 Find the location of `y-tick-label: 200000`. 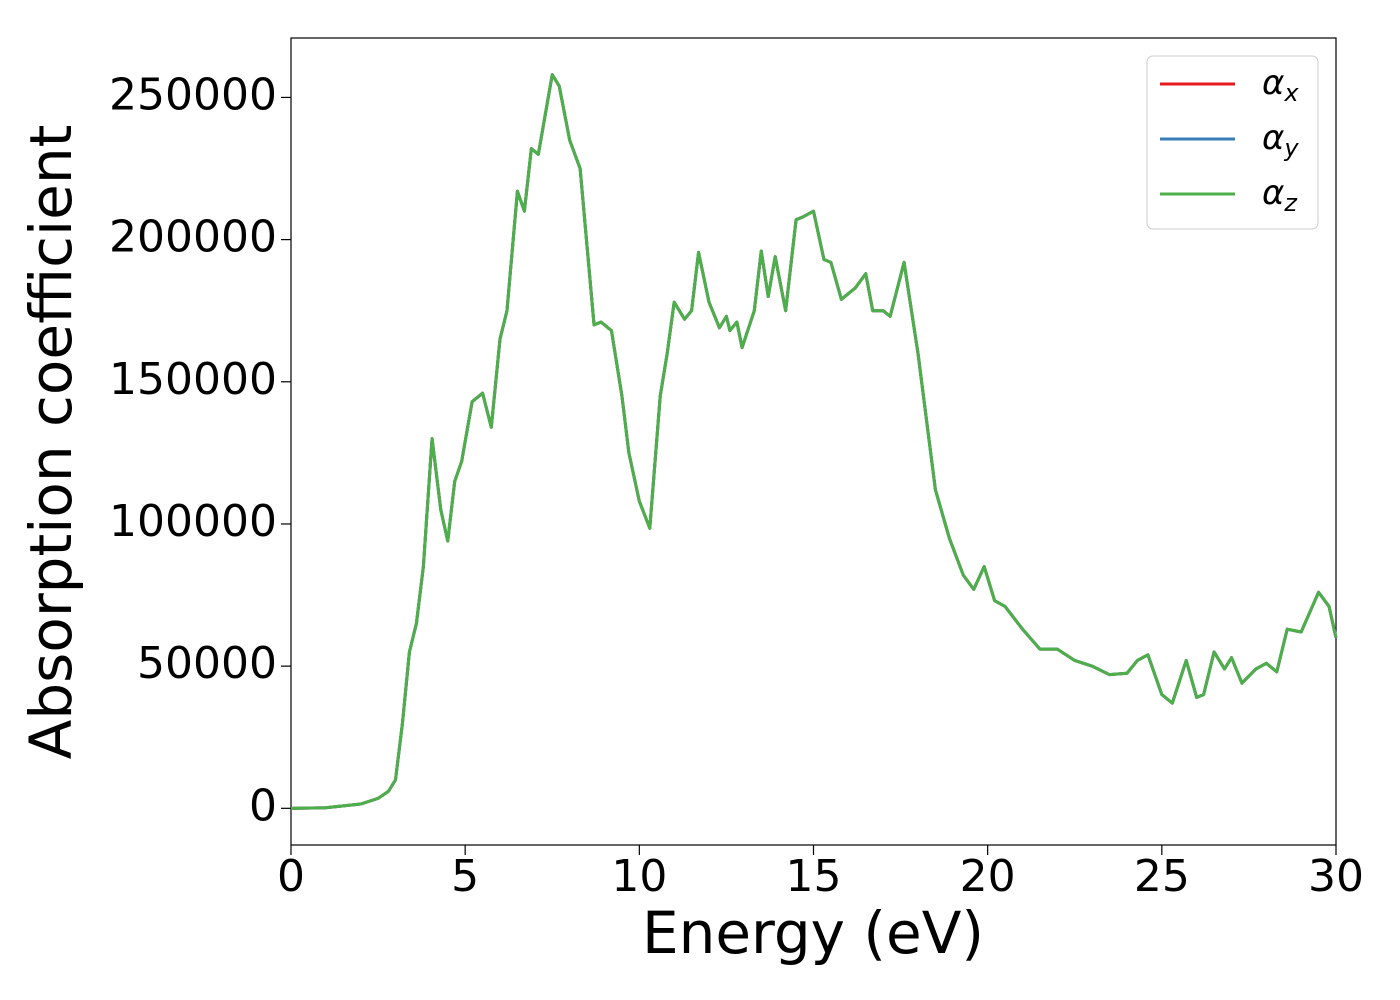

y-tick-label: 200000 is located at coordinates (193, 237).